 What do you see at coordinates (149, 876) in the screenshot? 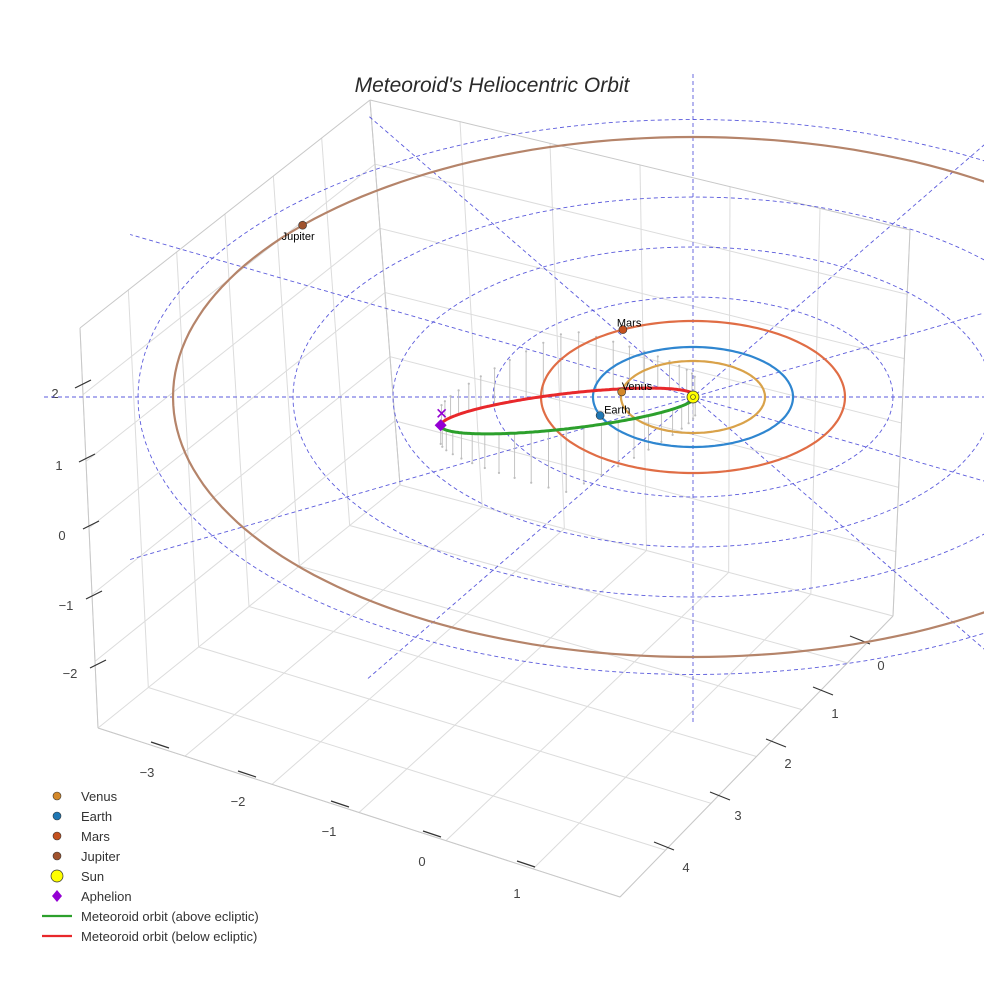
I see `legend-item-sun: Sun` at bounding box center [149, 876].